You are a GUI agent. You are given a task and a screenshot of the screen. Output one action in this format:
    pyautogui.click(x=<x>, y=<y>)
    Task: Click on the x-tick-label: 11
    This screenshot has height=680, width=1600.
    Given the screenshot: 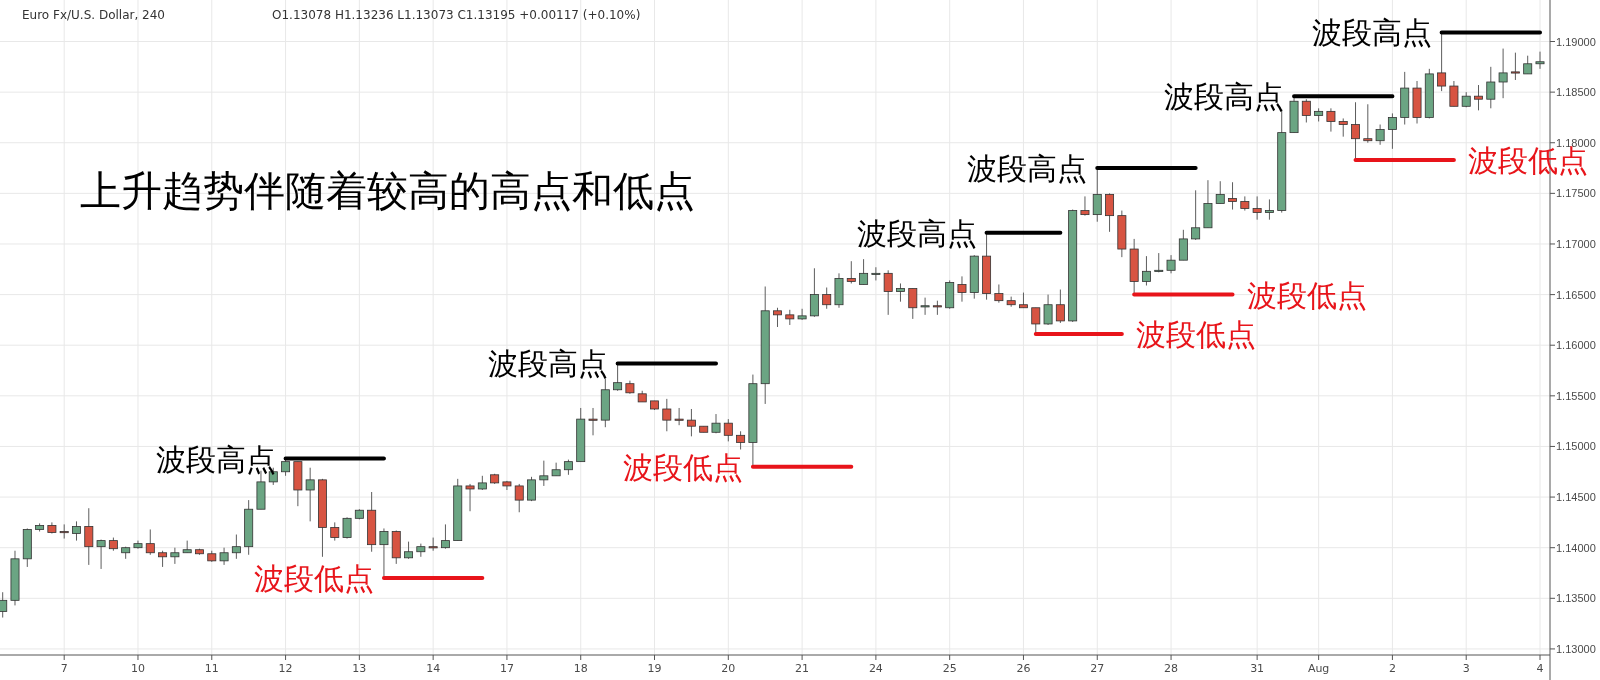 What is the action you would take?
    pyautogui.click(x=211, y=668)
    